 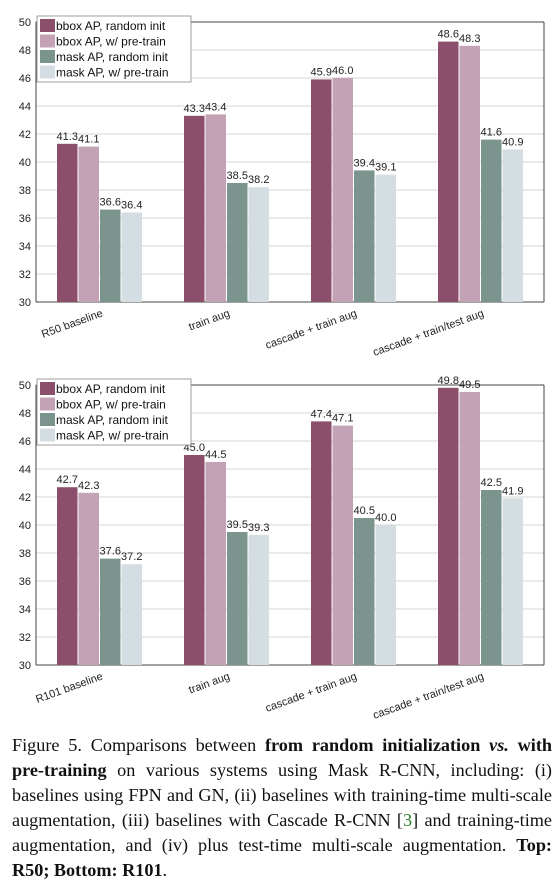 I want to click on data-label: 41.9, so click(x=512, y=491).